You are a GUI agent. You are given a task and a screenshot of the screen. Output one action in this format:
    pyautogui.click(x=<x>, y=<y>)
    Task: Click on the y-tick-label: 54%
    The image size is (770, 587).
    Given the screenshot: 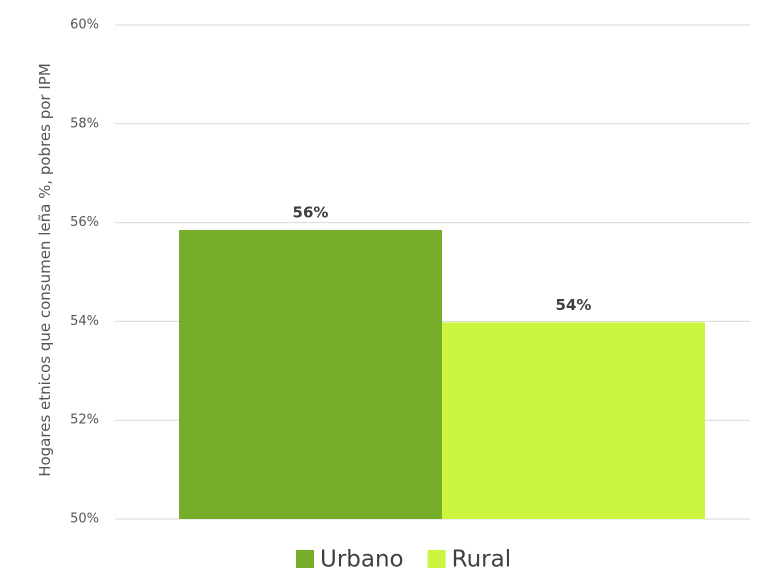 What is the action you would take?
    pyautogui.click(x=84, y=321)
    